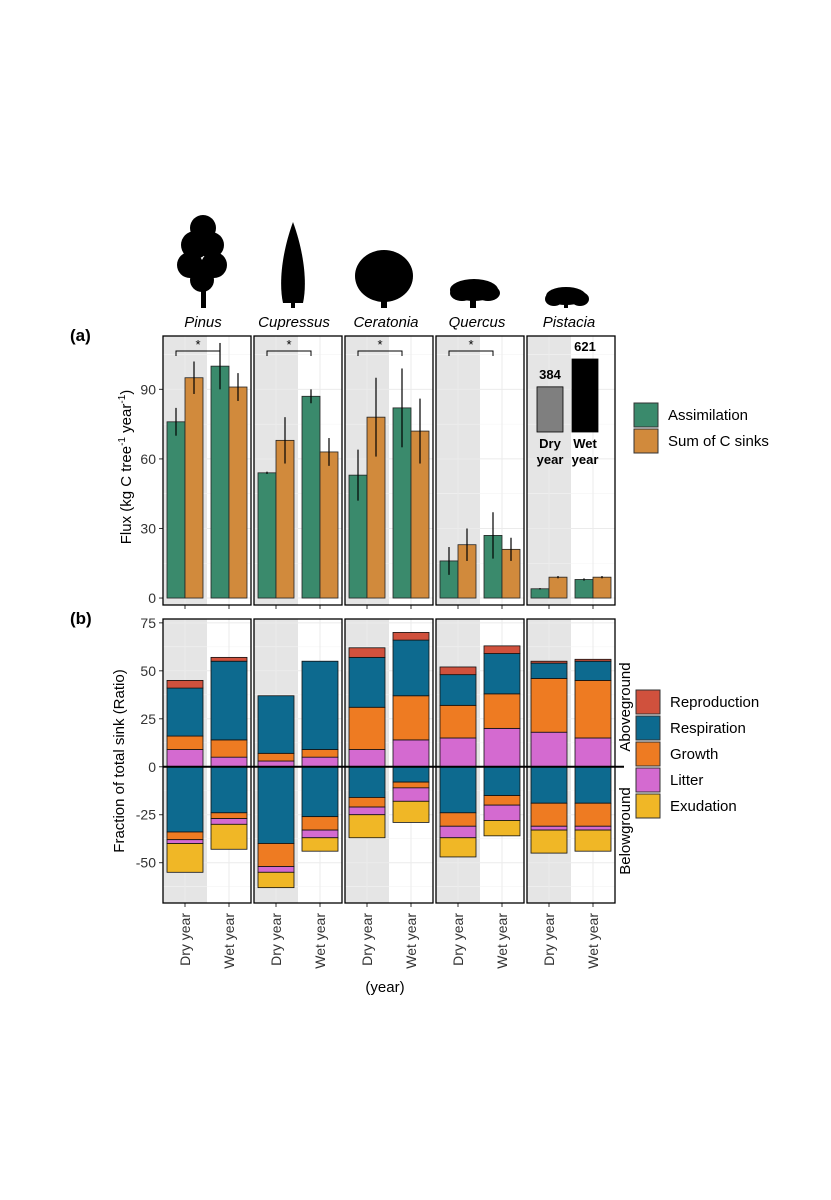  Describe the element at coordinates (585, 459) in the screenshot. I see `inset-label-wet-line2: year` at that location.